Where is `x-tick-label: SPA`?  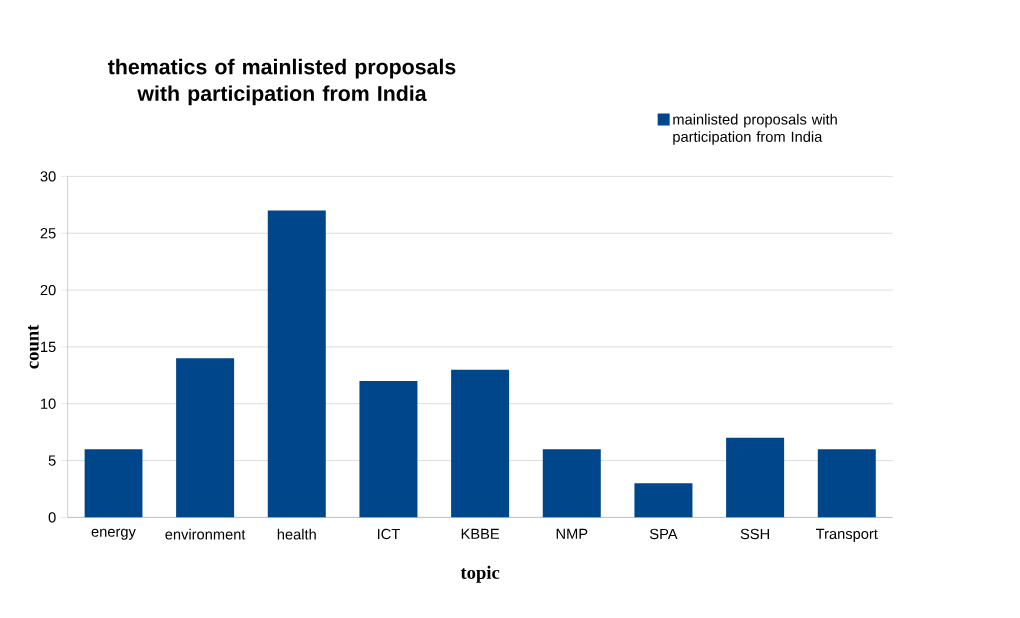
x-tick-label: SPA is located at coordinates (663, 534).